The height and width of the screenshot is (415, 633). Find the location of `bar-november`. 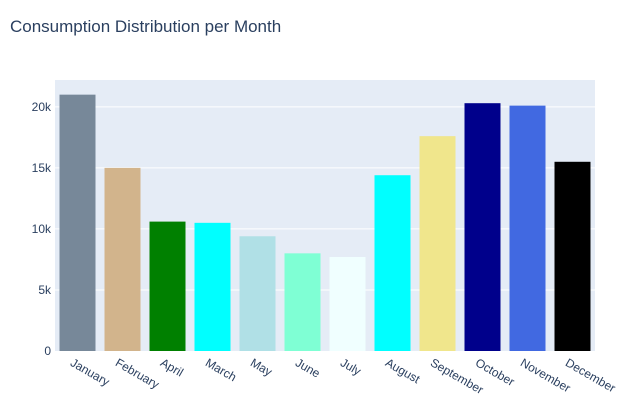

bar-november is located at coordinates (527, 228).